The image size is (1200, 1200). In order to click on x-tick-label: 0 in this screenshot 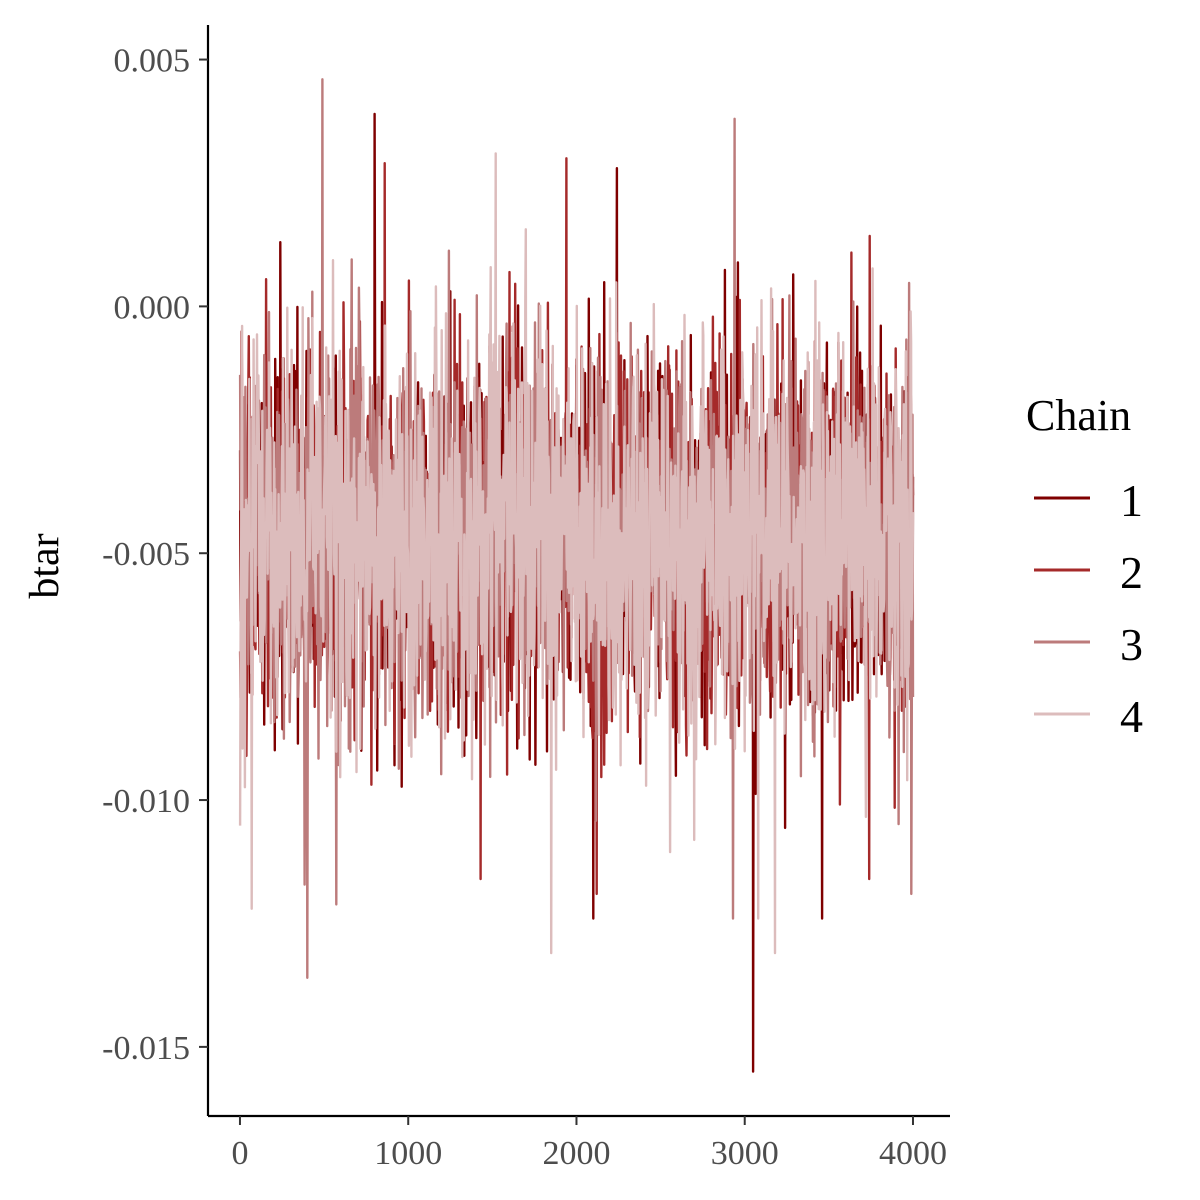, I will do `click(239, 1153)`.